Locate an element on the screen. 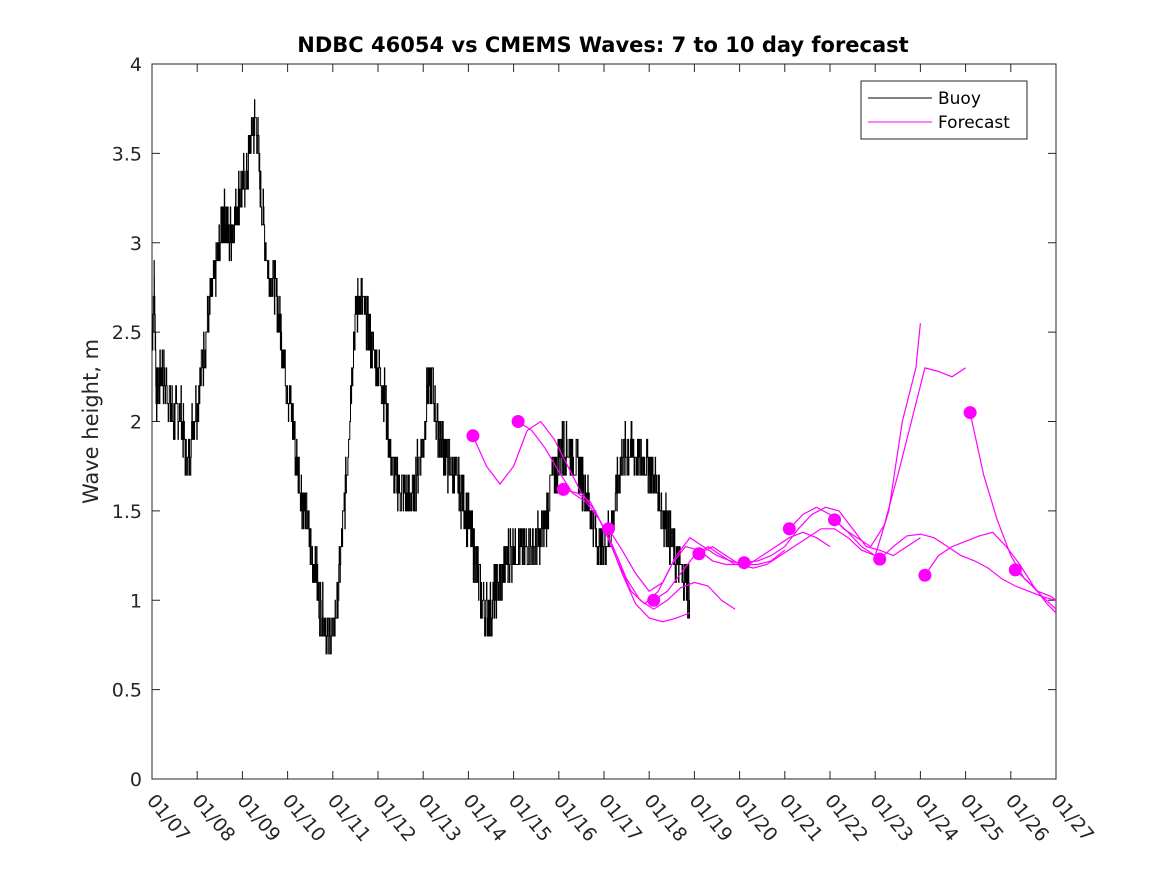 This screenshot has height=875, width=1167. legend-box is located at coordinates (944, 110).